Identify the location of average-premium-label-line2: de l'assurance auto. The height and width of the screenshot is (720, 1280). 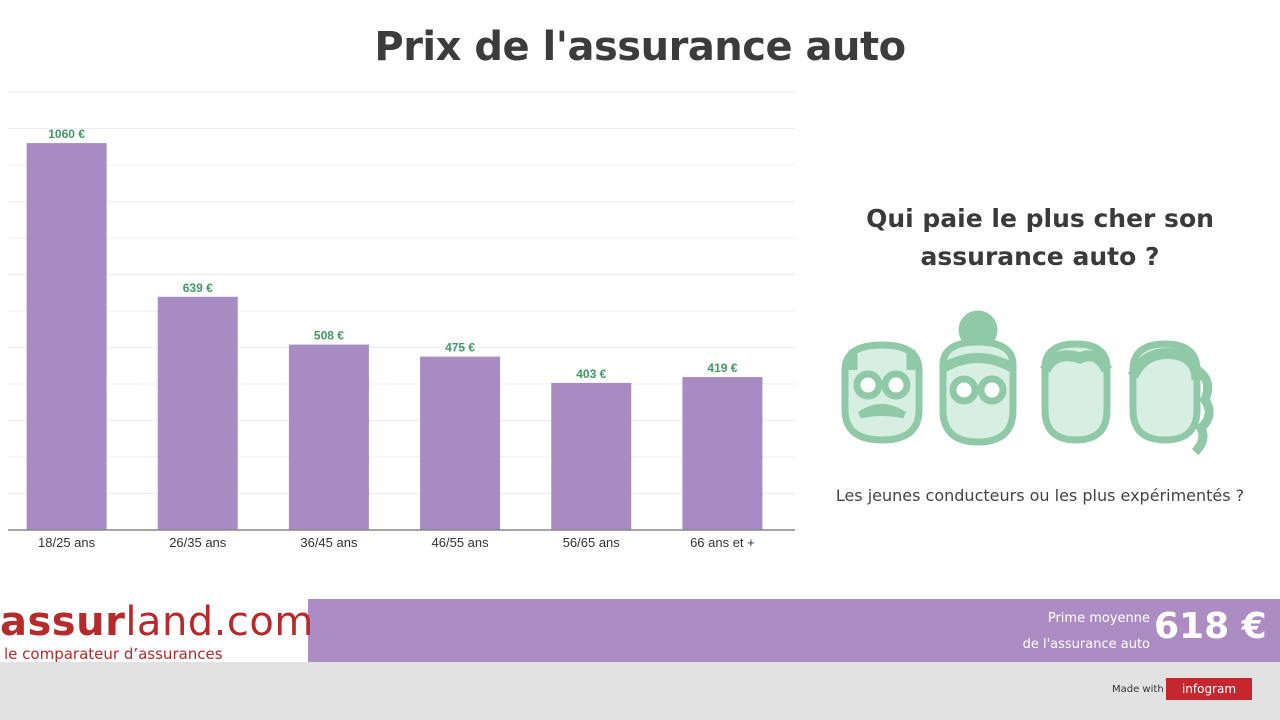
(1086, 644).